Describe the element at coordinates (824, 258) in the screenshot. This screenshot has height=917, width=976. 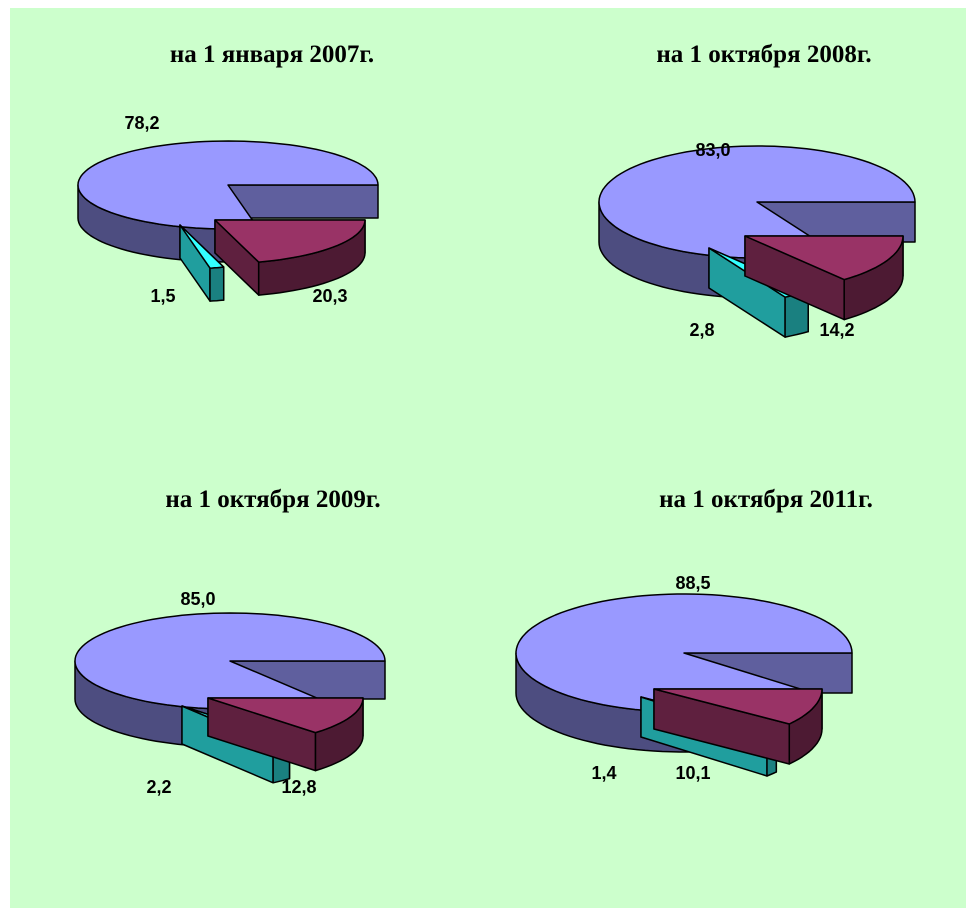
I see `pie-2-slice-medium-top` at that location.